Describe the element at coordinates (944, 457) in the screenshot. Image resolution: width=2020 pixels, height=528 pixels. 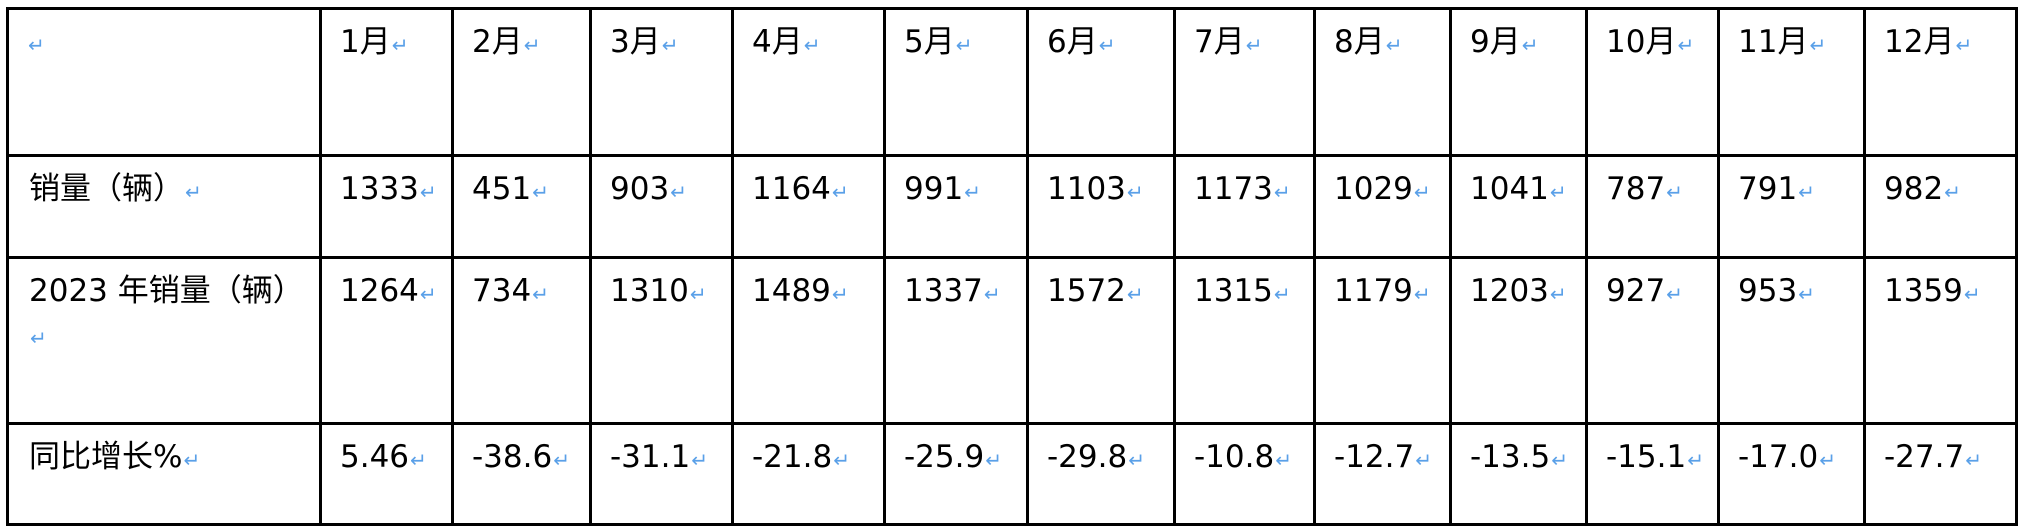
I see `cell-text: -25.9` at that location.